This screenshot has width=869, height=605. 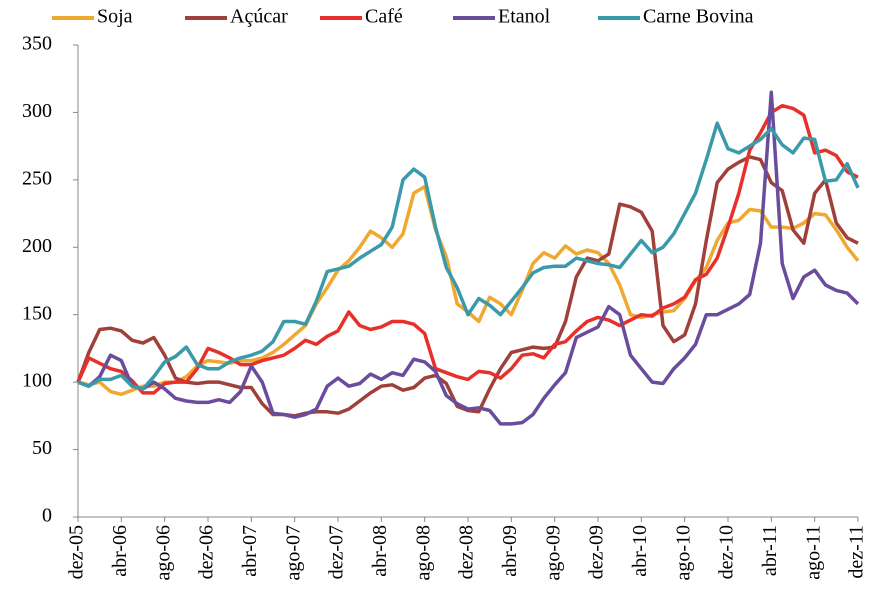 I want to click on x-tick-label: ago-08, so click(x=423, y=553).